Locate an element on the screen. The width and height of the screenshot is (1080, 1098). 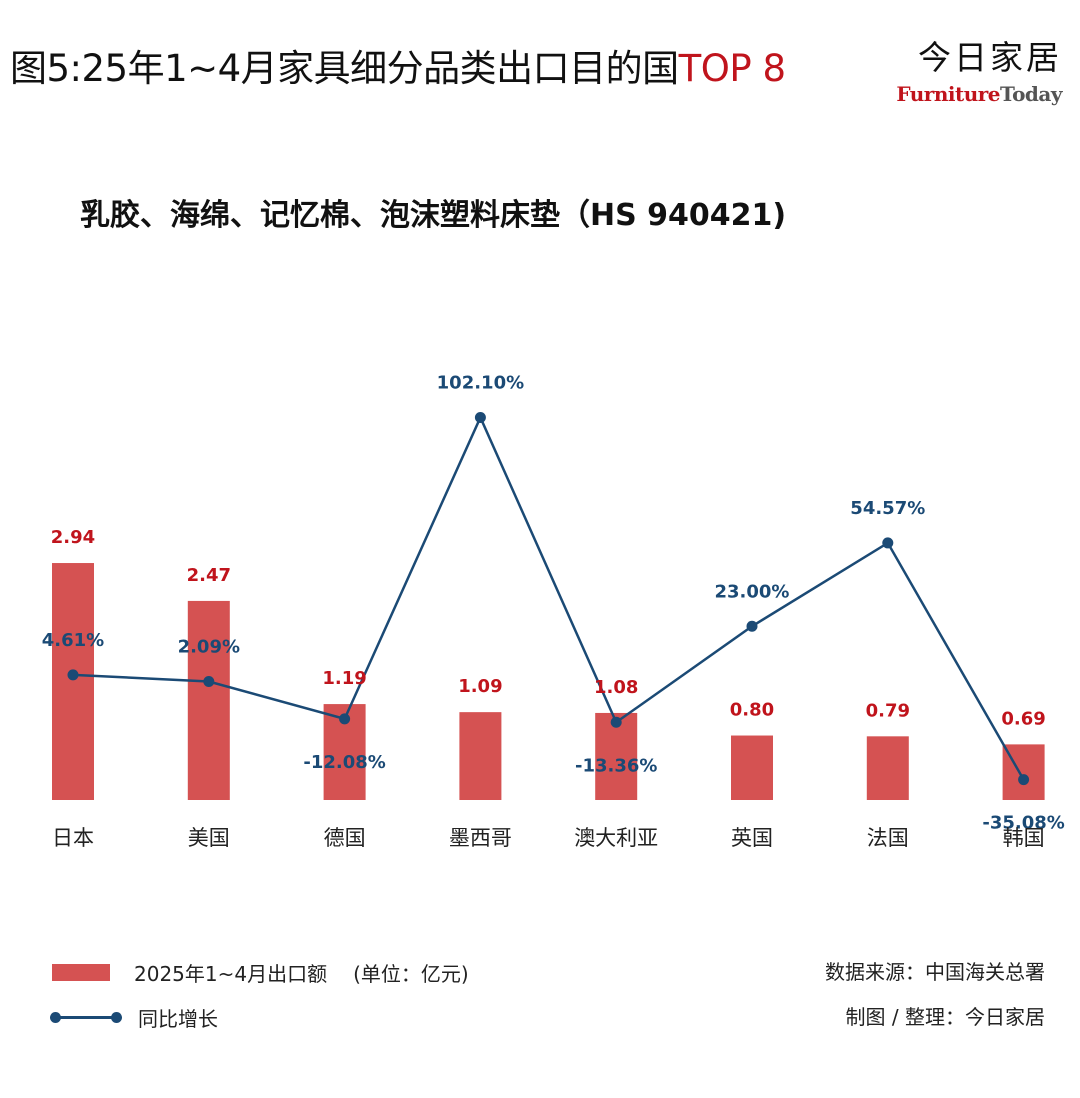
brand-name-en-b: Today is located at coordinates (1031, 94).